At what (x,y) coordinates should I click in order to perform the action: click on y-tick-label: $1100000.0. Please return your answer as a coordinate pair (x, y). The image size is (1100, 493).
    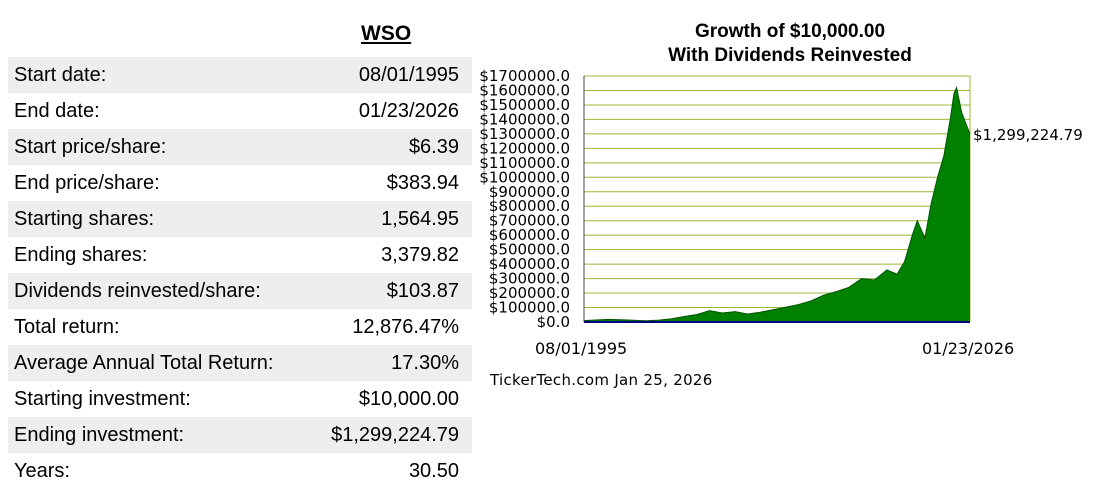
    Looking at the image, I should click on (524, 163).